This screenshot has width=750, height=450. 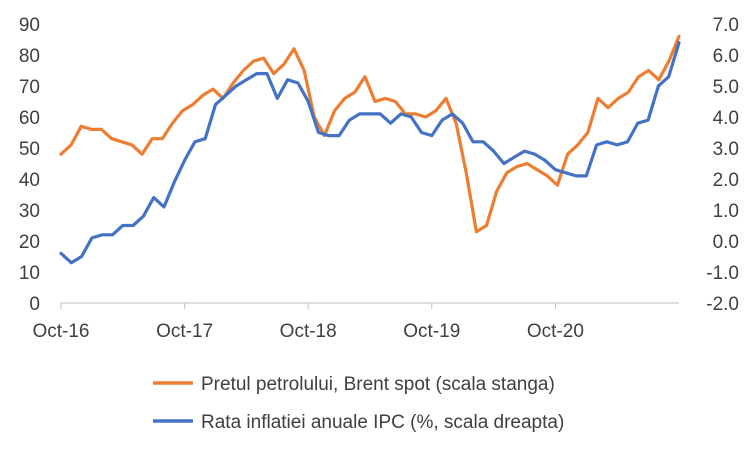 What do you see at coordinates (726, 180) in the screenshot?
I see `y-right-tick-label: 2.0` at bounding box center [726, 180].